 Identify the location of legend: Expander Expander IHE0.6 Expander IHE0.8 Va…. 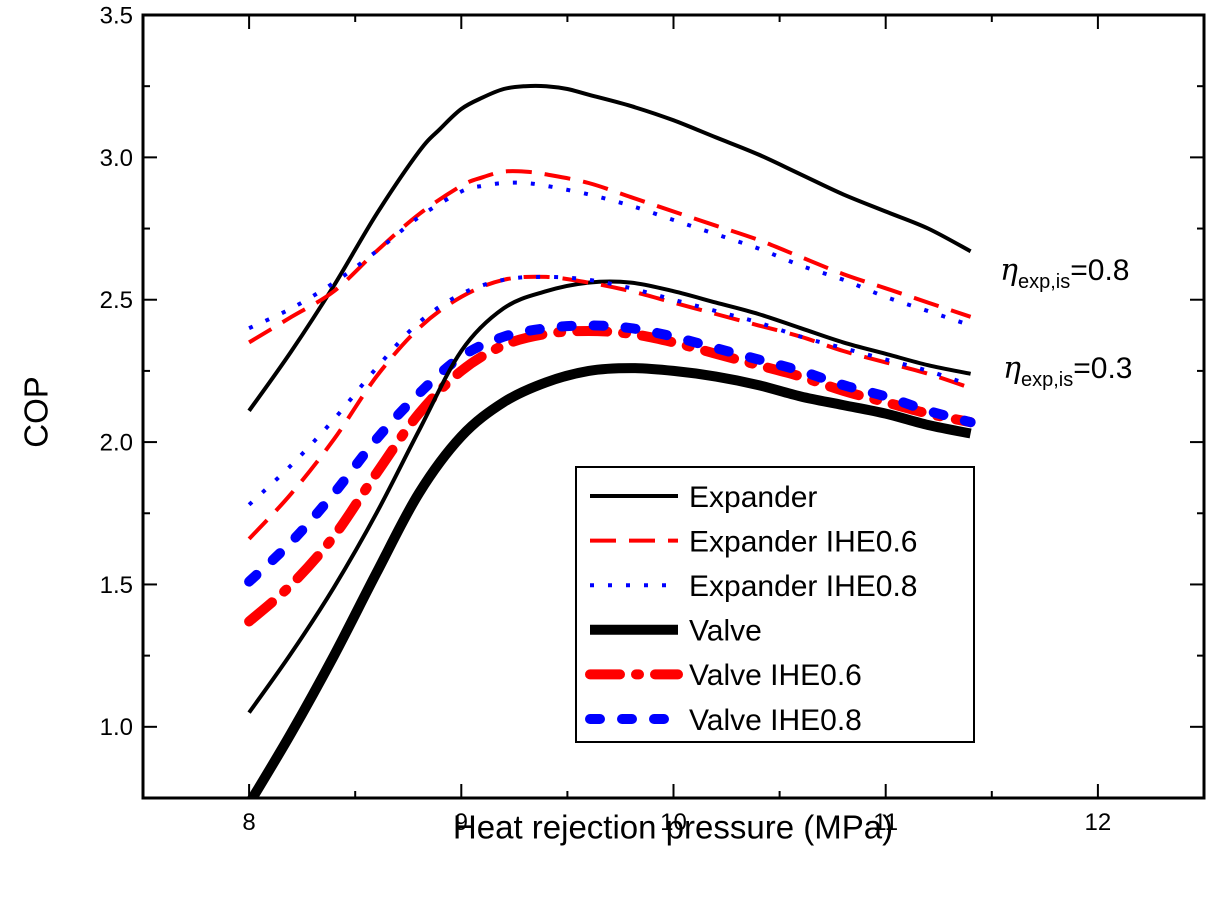
(775, 604).